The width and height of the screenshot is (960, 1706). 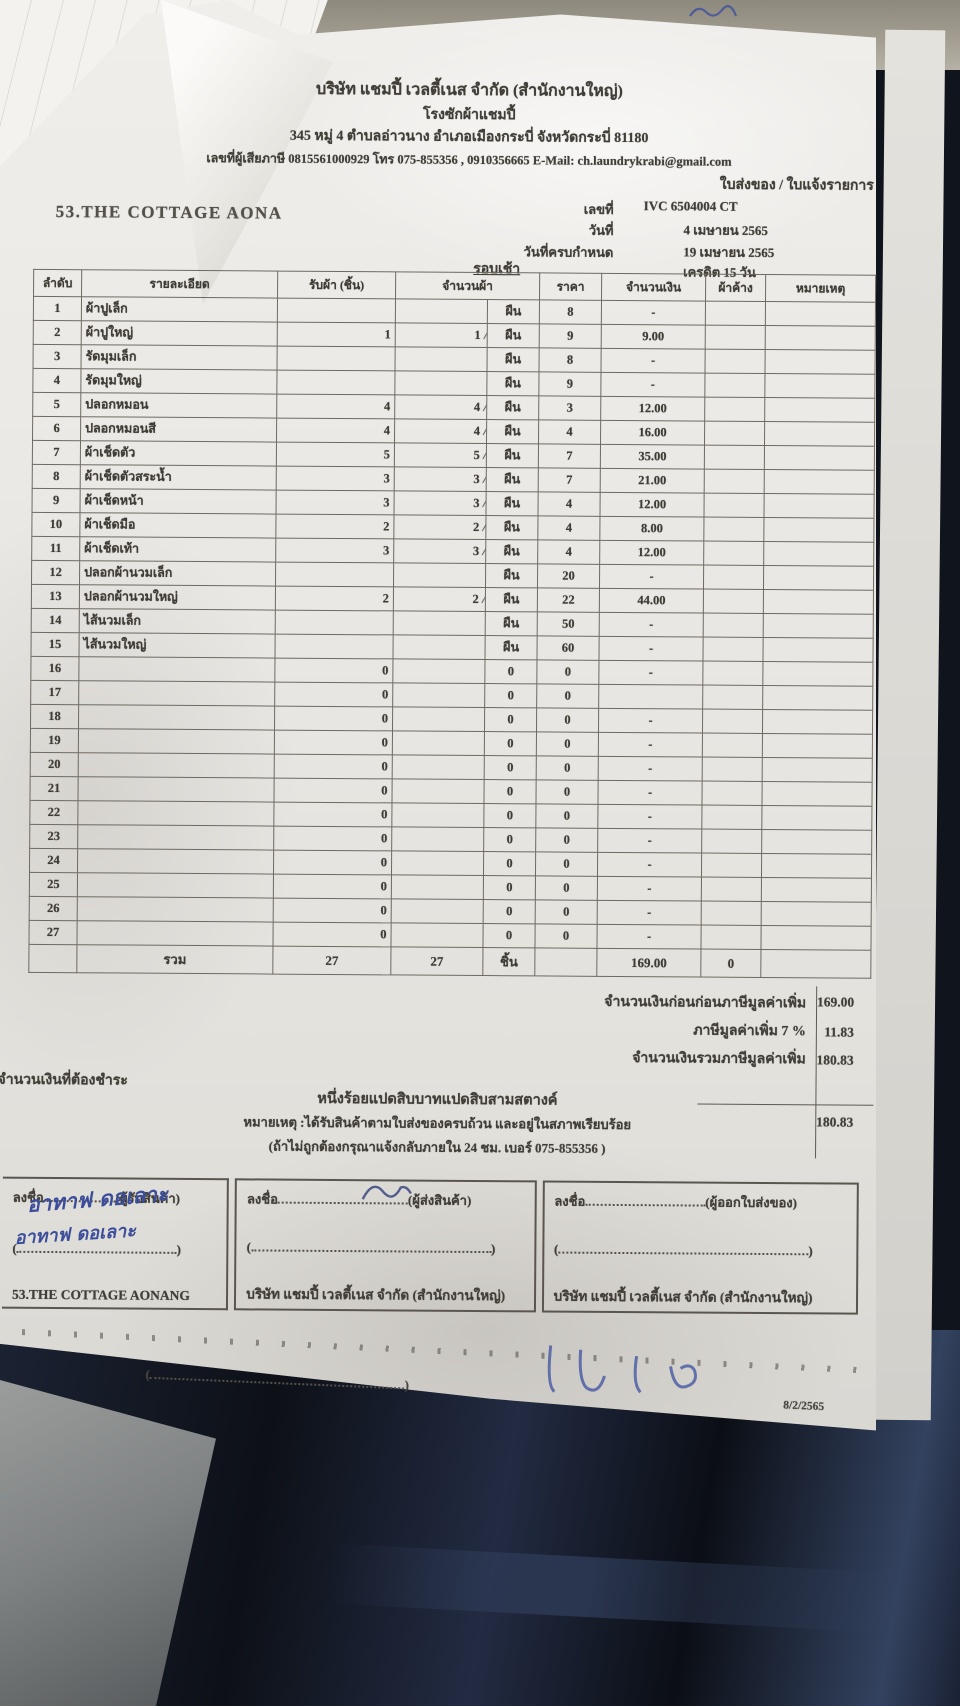 What do you see at coordinates (56, 476) in the screenshot?
I see `cell-index: 8` at bounding box center [56, 476].